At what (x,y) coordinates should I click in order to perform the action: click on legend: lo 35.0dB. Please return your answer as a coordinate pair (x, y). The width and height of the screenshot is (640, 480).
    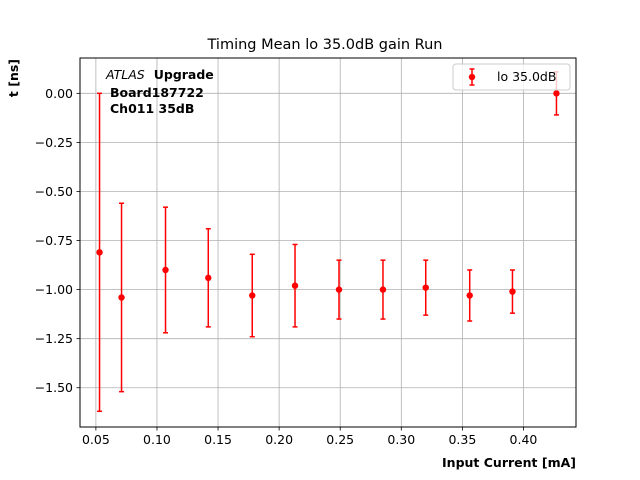
    Looking at the image, I should click on (511, 77).